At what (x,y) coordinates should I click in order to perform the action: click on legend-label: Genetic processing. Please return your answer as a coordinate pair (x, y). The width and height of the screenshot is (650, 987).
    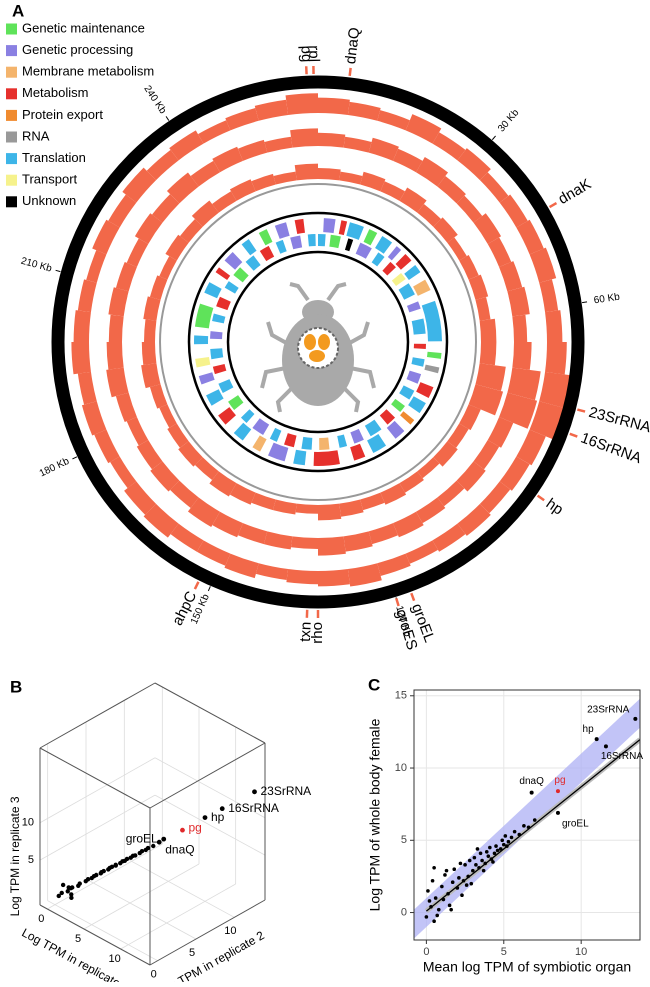
    Looking at the image, I should click on (77, 49).